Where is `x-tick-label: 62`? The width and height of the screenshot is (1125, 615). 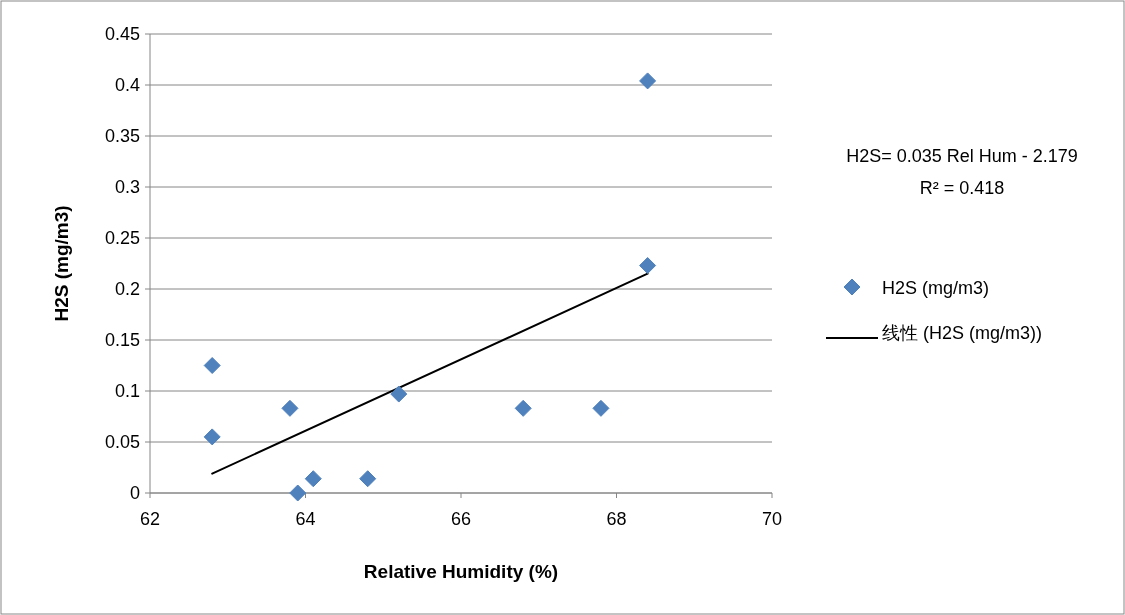
x-tick-label: 62 is located at coordinates (150, 519).